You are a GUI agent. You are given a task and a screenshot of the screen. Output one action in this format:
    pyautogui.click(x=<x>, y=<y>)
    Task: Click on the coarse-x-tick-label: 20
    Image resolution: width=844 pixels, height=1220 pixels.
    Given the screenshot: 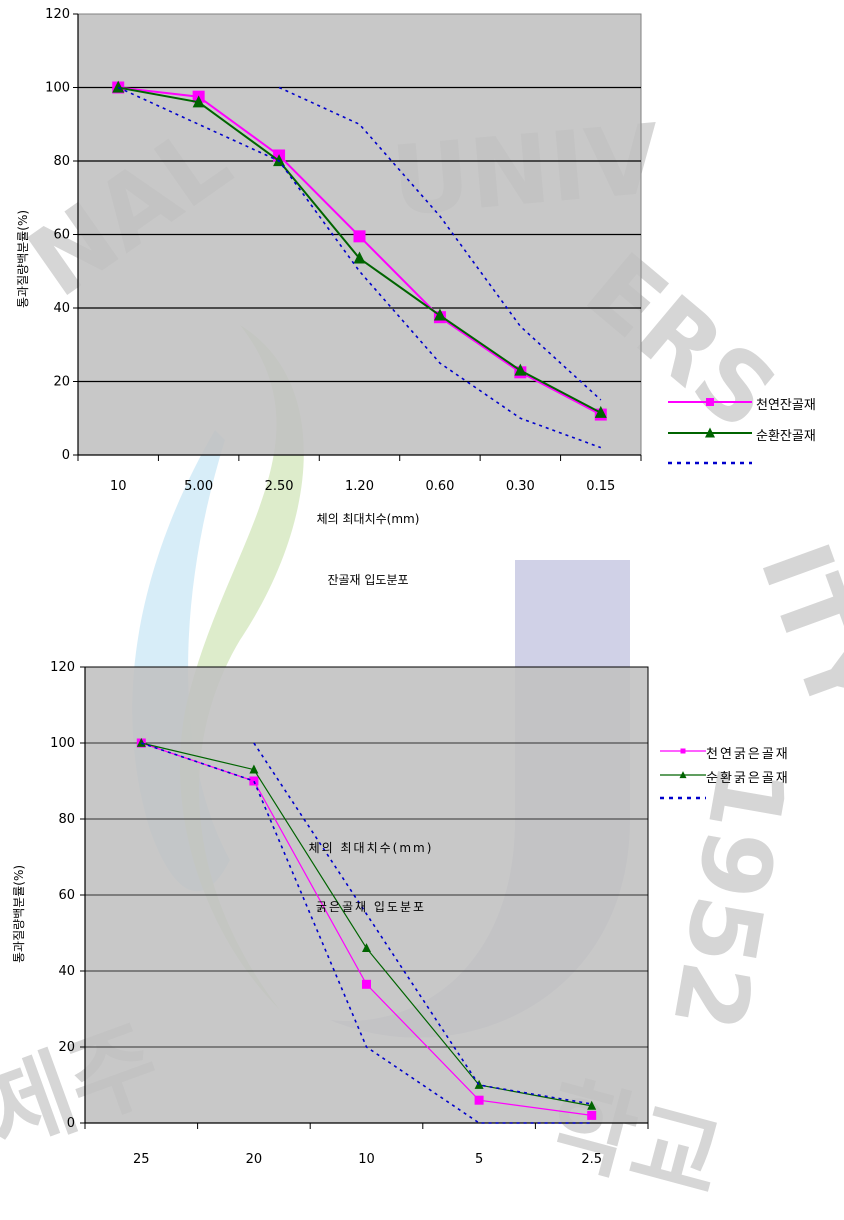 What is the action you would take?
    pyautogui.click(x=254, y=1159)
    